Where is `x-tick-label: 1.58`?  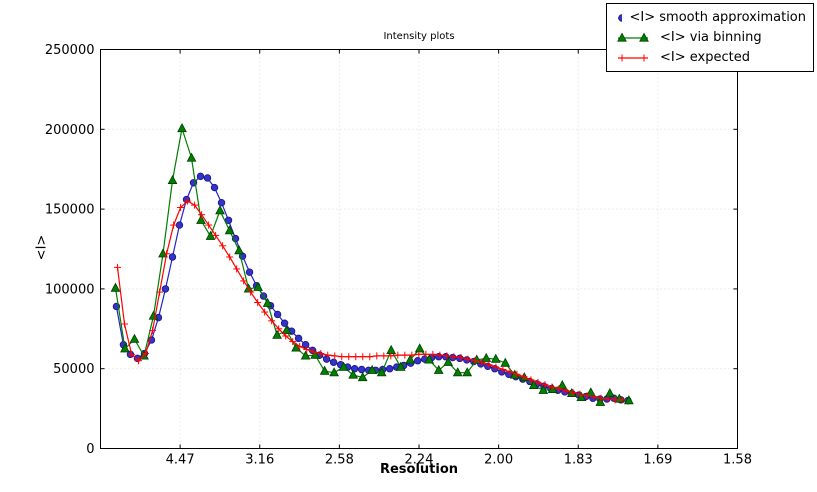 x-tick-label: 1.58 is located at coordinates (737, 460).